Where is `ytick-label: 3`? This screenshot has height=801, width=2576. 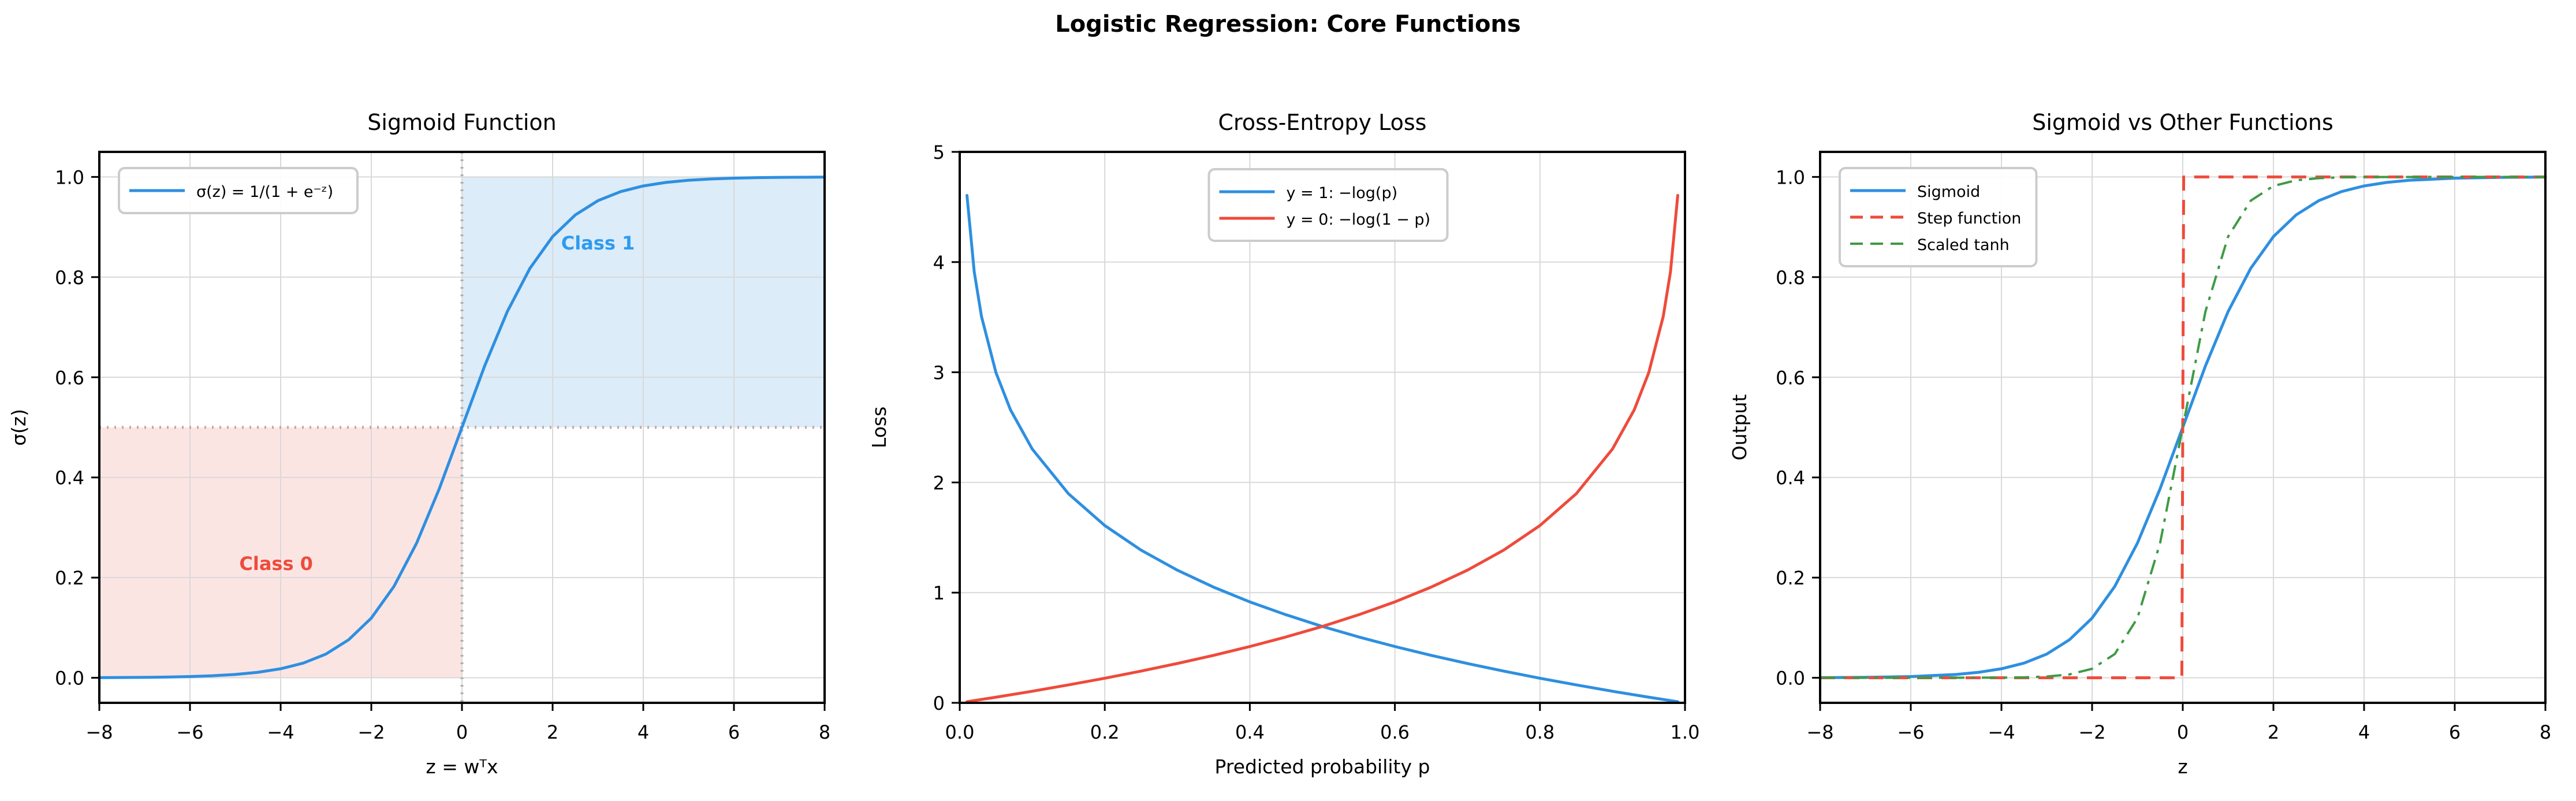
ytick-label: 3 is located at coordinates (939, 373).